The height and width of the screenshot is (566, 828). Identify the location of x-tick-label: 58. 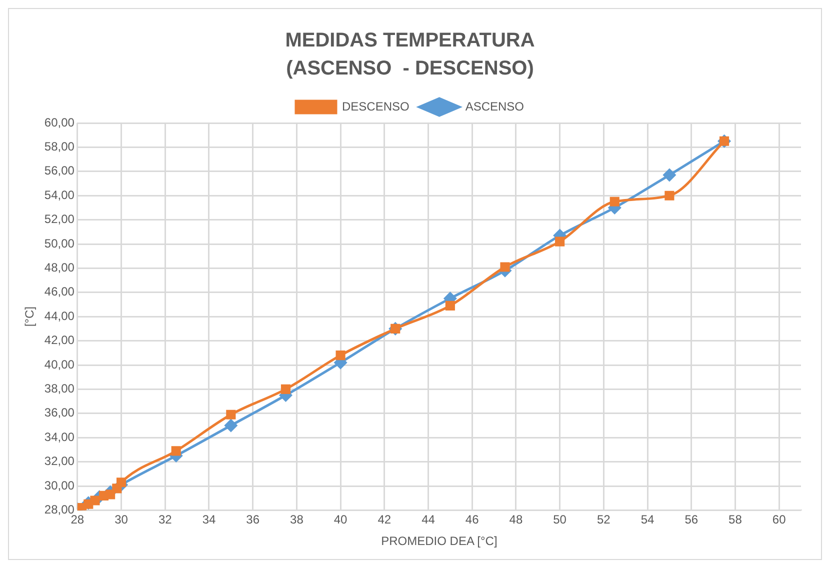
(735, 519).